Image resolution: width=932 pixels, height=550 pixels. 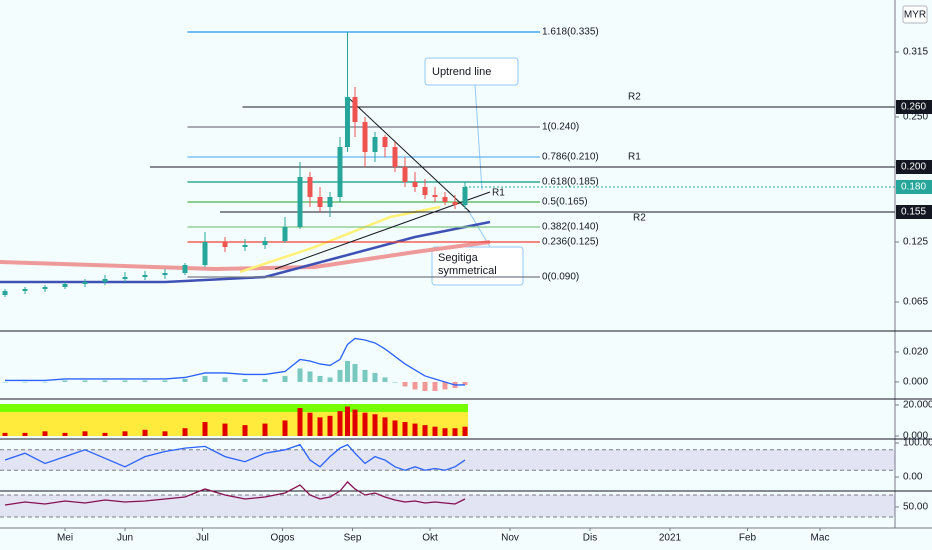 I want to click on macd-line, so click(x=235, y=361).